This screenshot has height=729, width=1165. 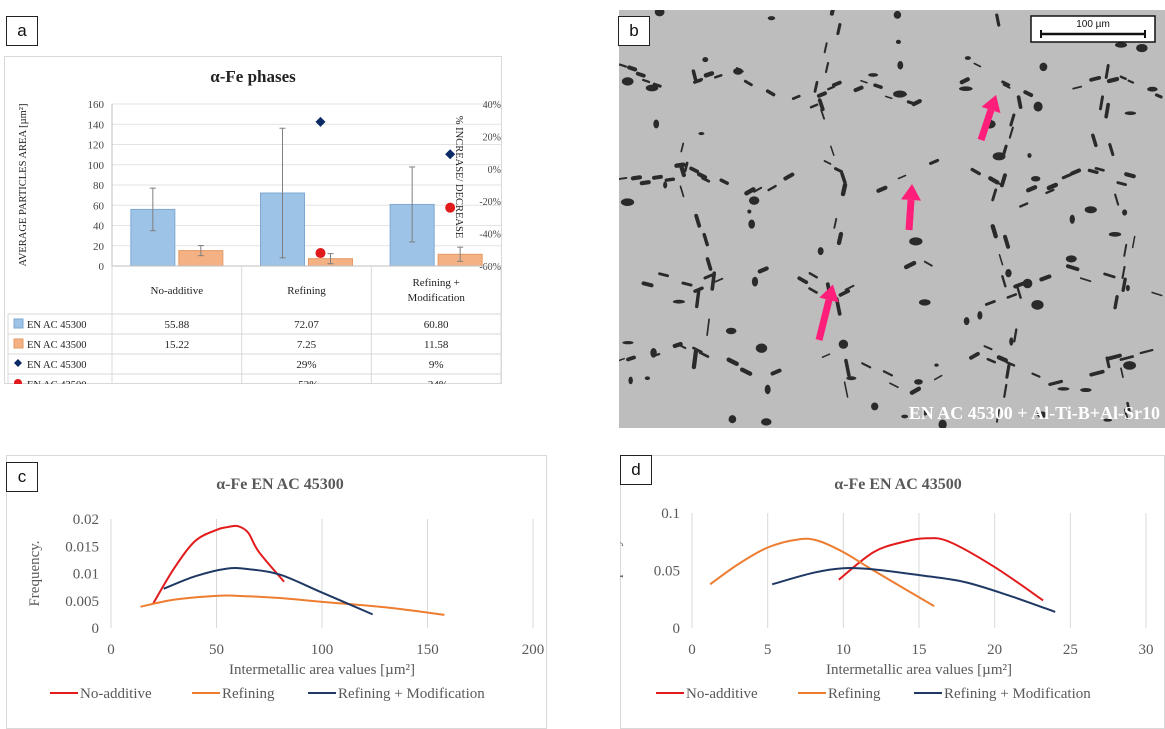 What do you see at coordinates (494, 170) in the screenshot?
I see `y2-tick-label: 0%` at bounding box center [494, 170].